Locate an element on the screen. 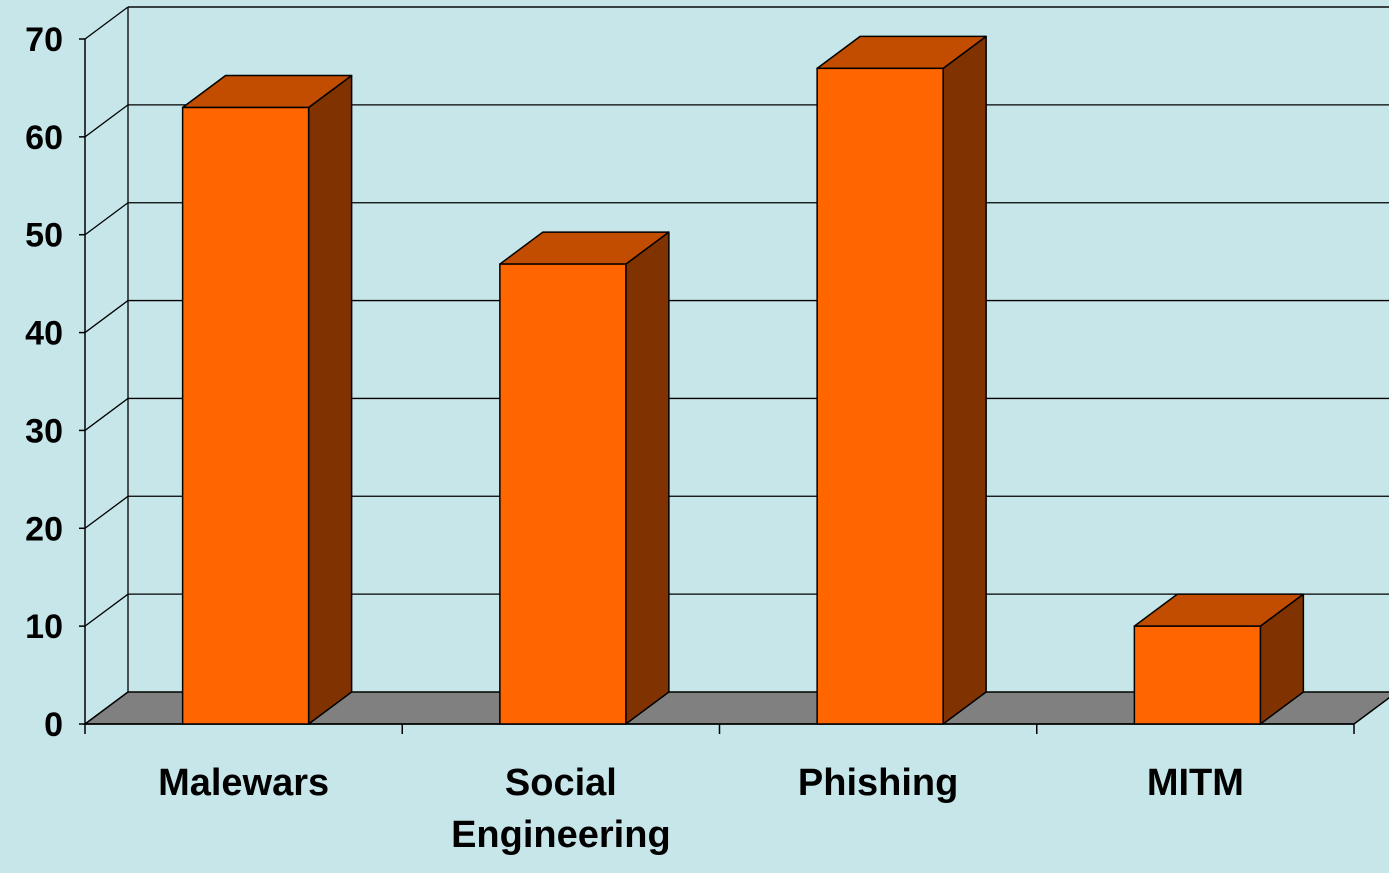 The width and height of the screenshot is (1389, 873). y-tick-label: 10 is located at coordinates (44, 627).